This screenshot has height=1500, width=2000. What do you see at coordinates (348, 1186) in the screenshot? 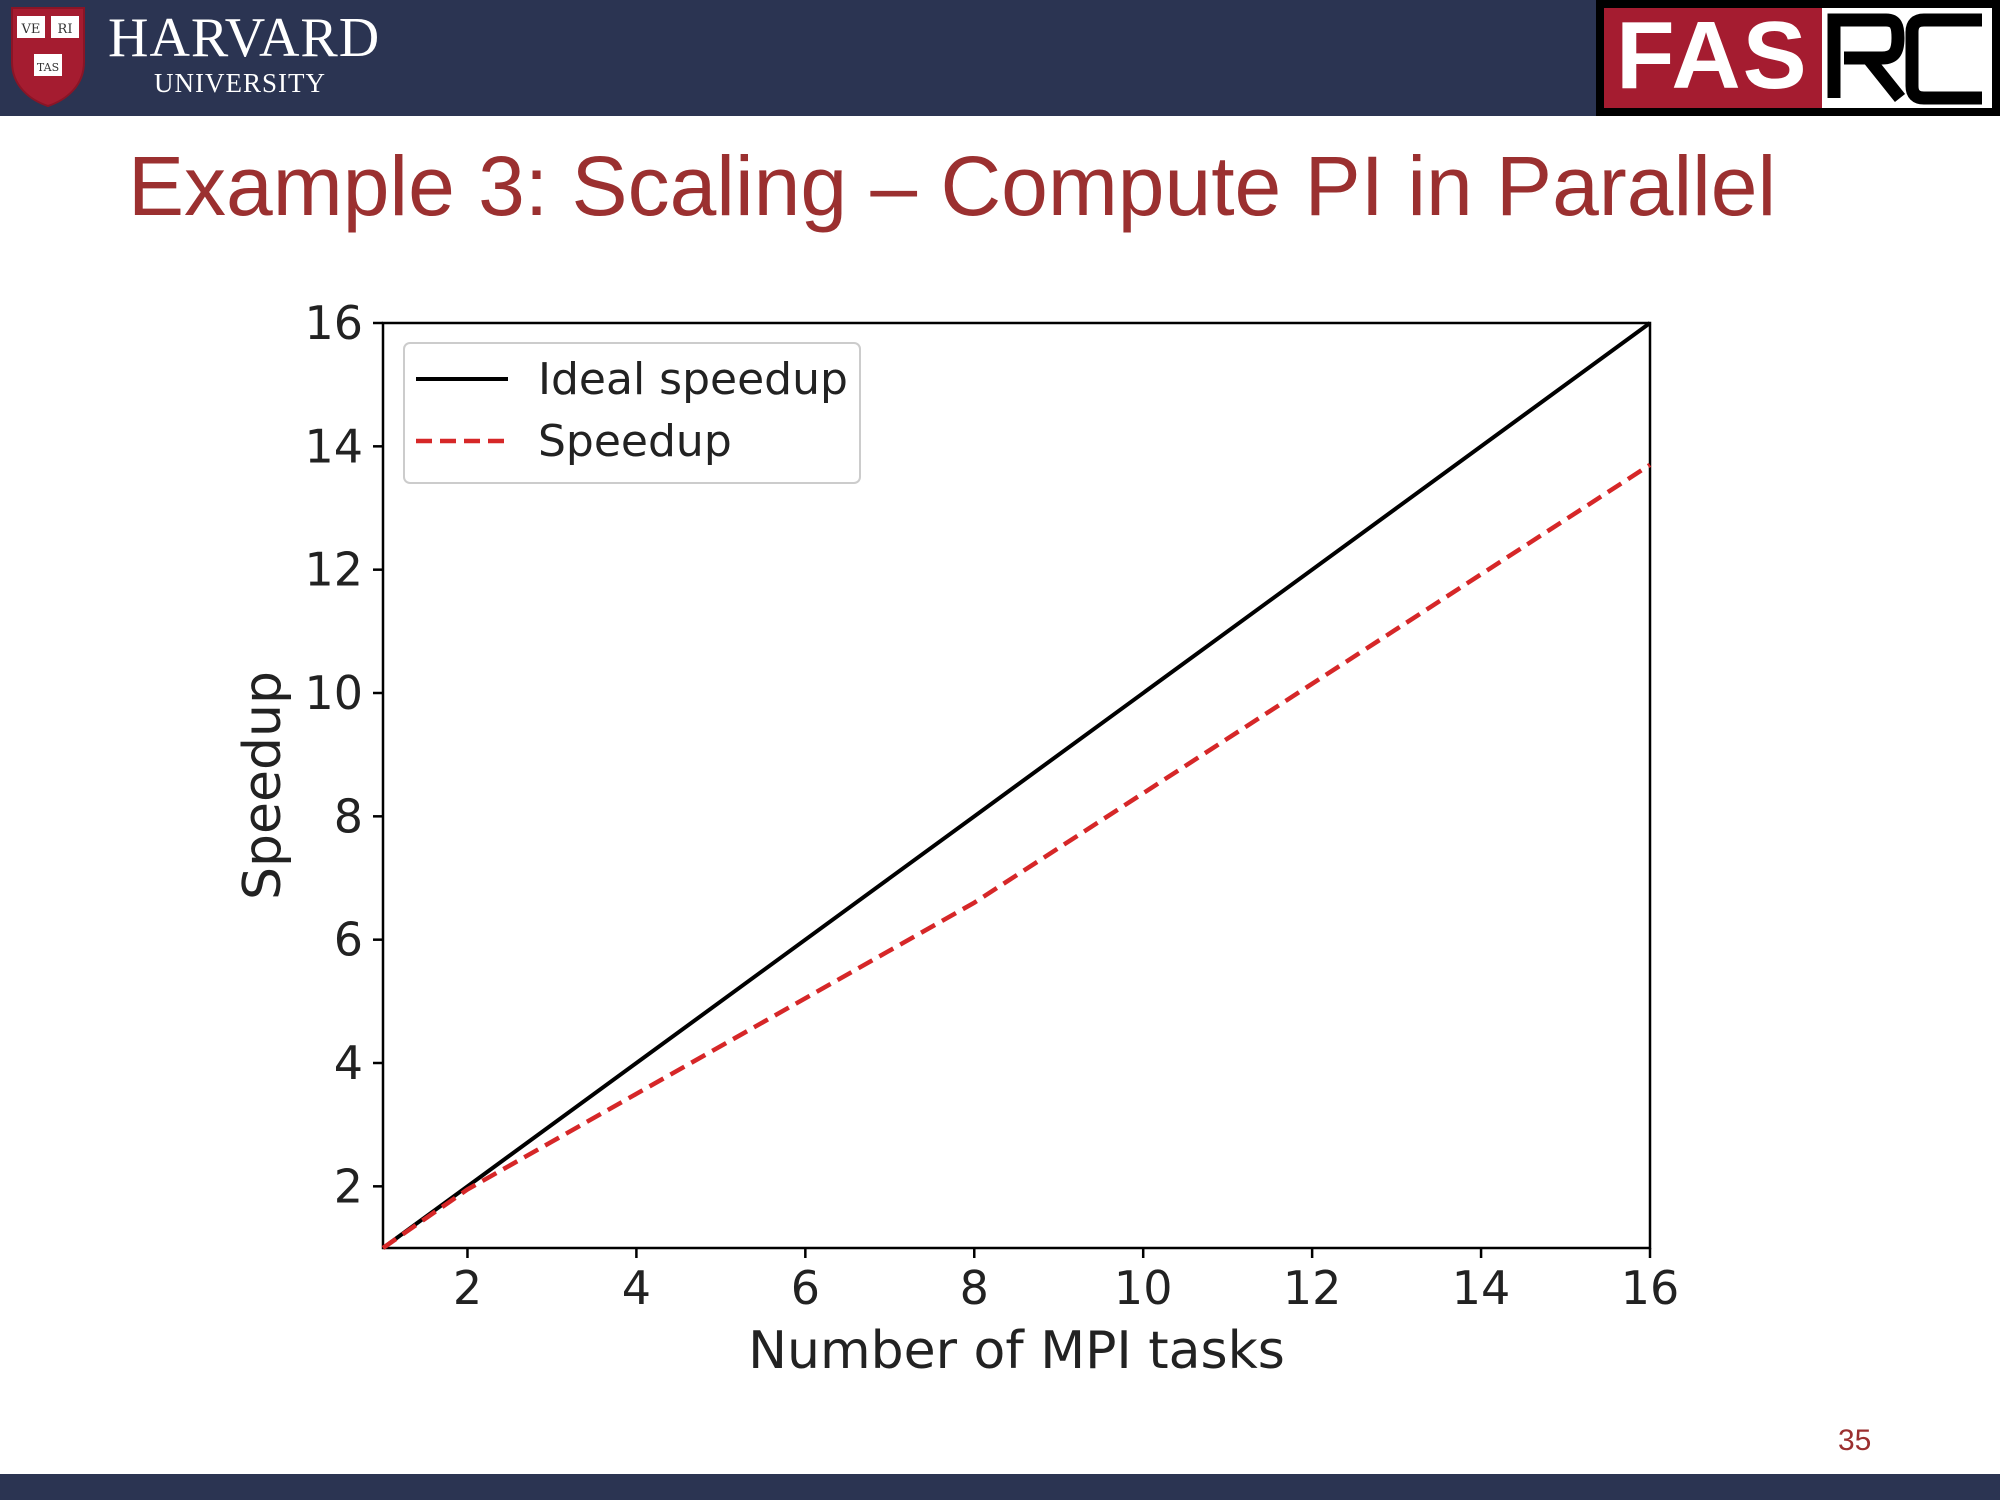
I see `y-tick-label: 2` at bounding box center [348, 1186].